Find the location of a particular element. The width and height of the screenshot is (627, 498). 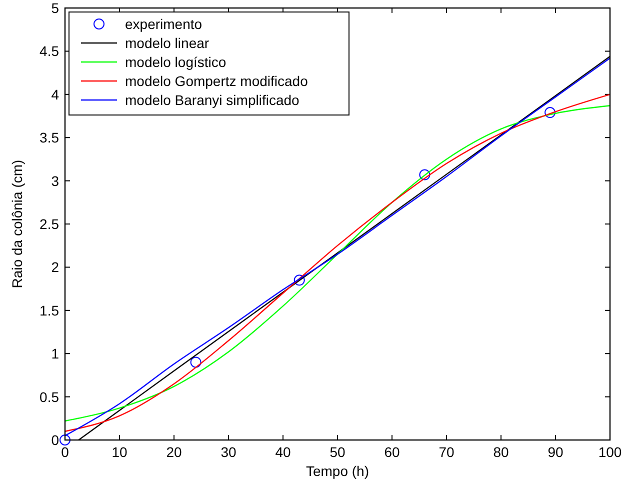

legend-label: modelo linear is located at coordinates (167, 43).